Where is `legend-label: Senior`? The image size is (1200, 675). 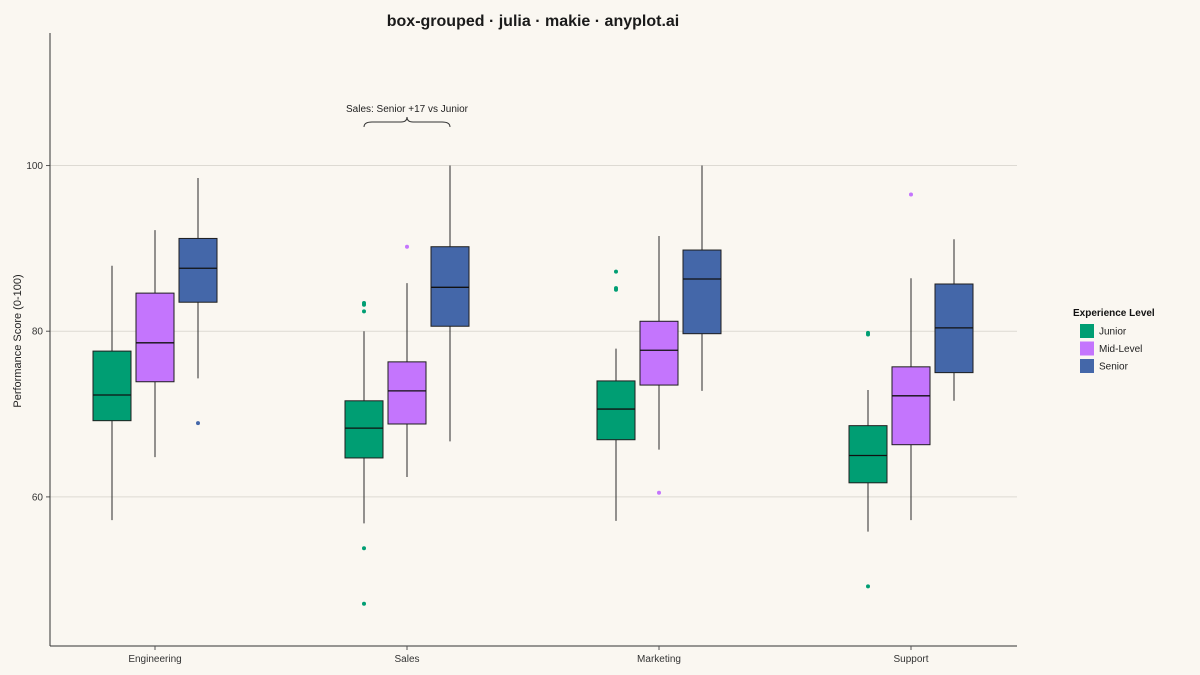
legend-label: Senior is located at coordinates (1114, 367).